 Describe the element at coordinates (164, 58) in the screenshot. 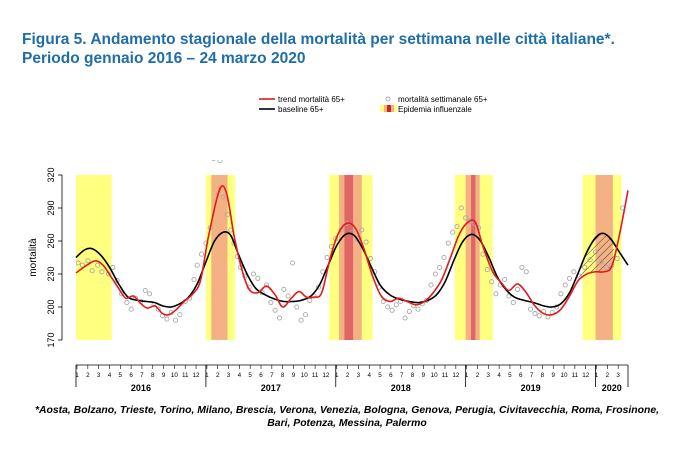

I see `figure-title-line2: Periodo gennaio 2016 – 24 marzo 2020` at that location.